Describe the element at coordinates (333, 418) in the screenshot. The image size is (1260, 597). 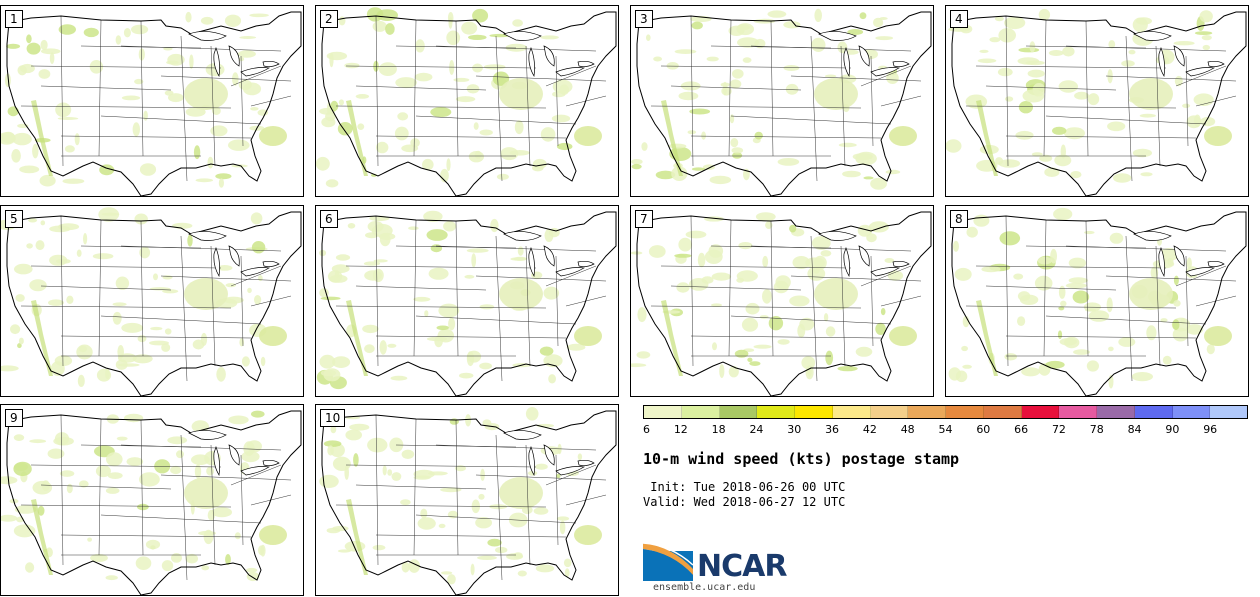
I see `member-label: 10` at that location.